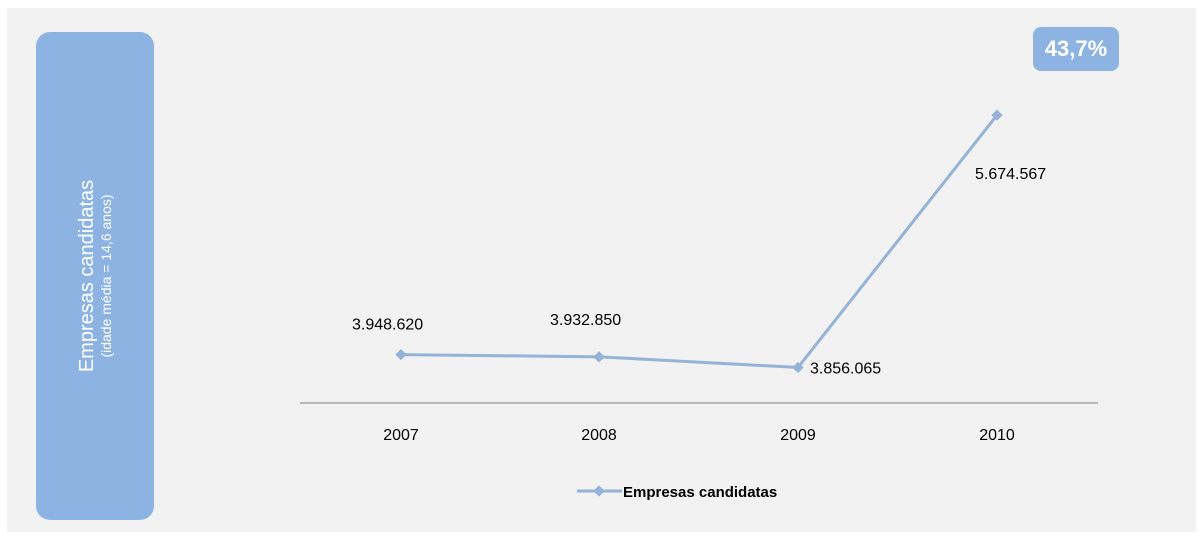  I want to click on data-label-2008: 3.932.850, so click(585, 320).